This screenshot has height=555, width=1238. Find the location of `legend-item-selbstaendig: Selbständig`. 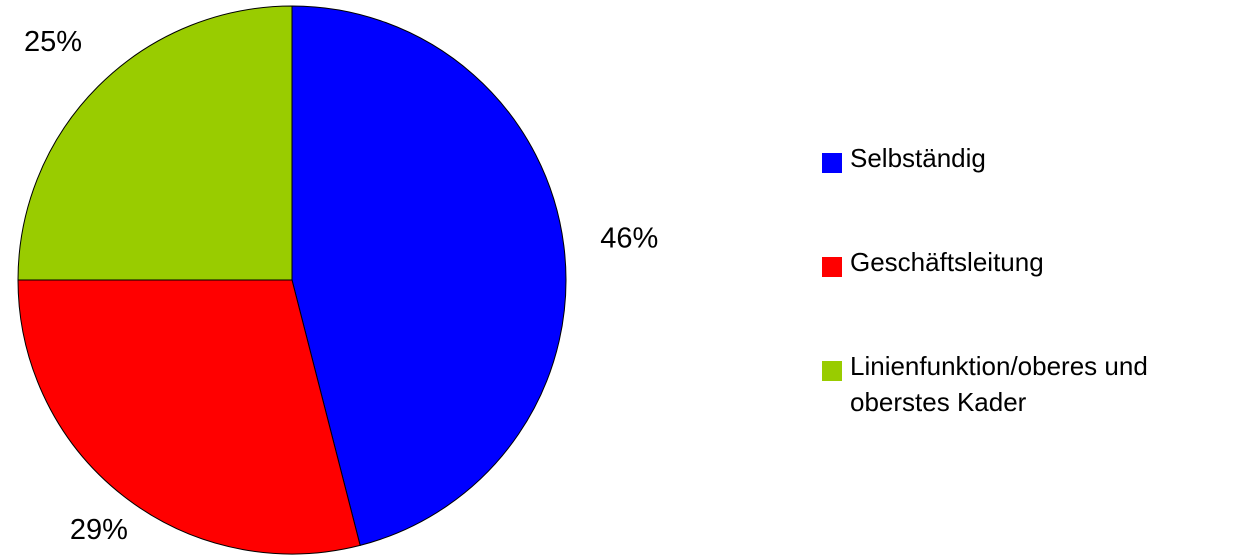

legend-item-selbstaendig: Selbständig is located at coordinates (1027, 192).